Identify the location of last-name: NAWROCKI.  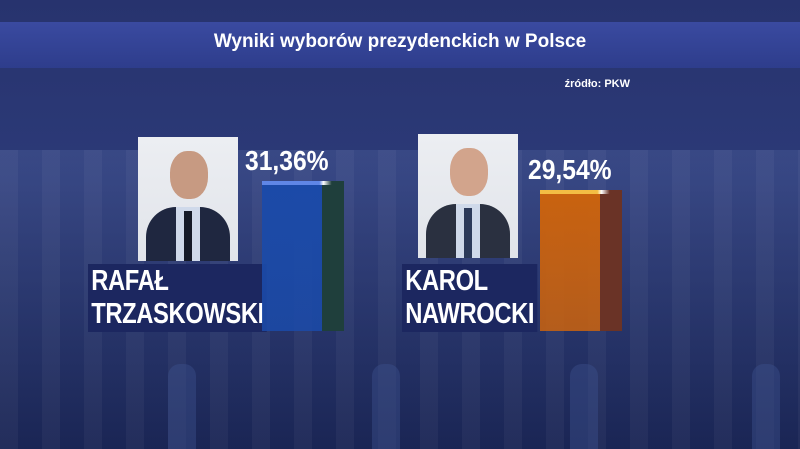
(470, 314).